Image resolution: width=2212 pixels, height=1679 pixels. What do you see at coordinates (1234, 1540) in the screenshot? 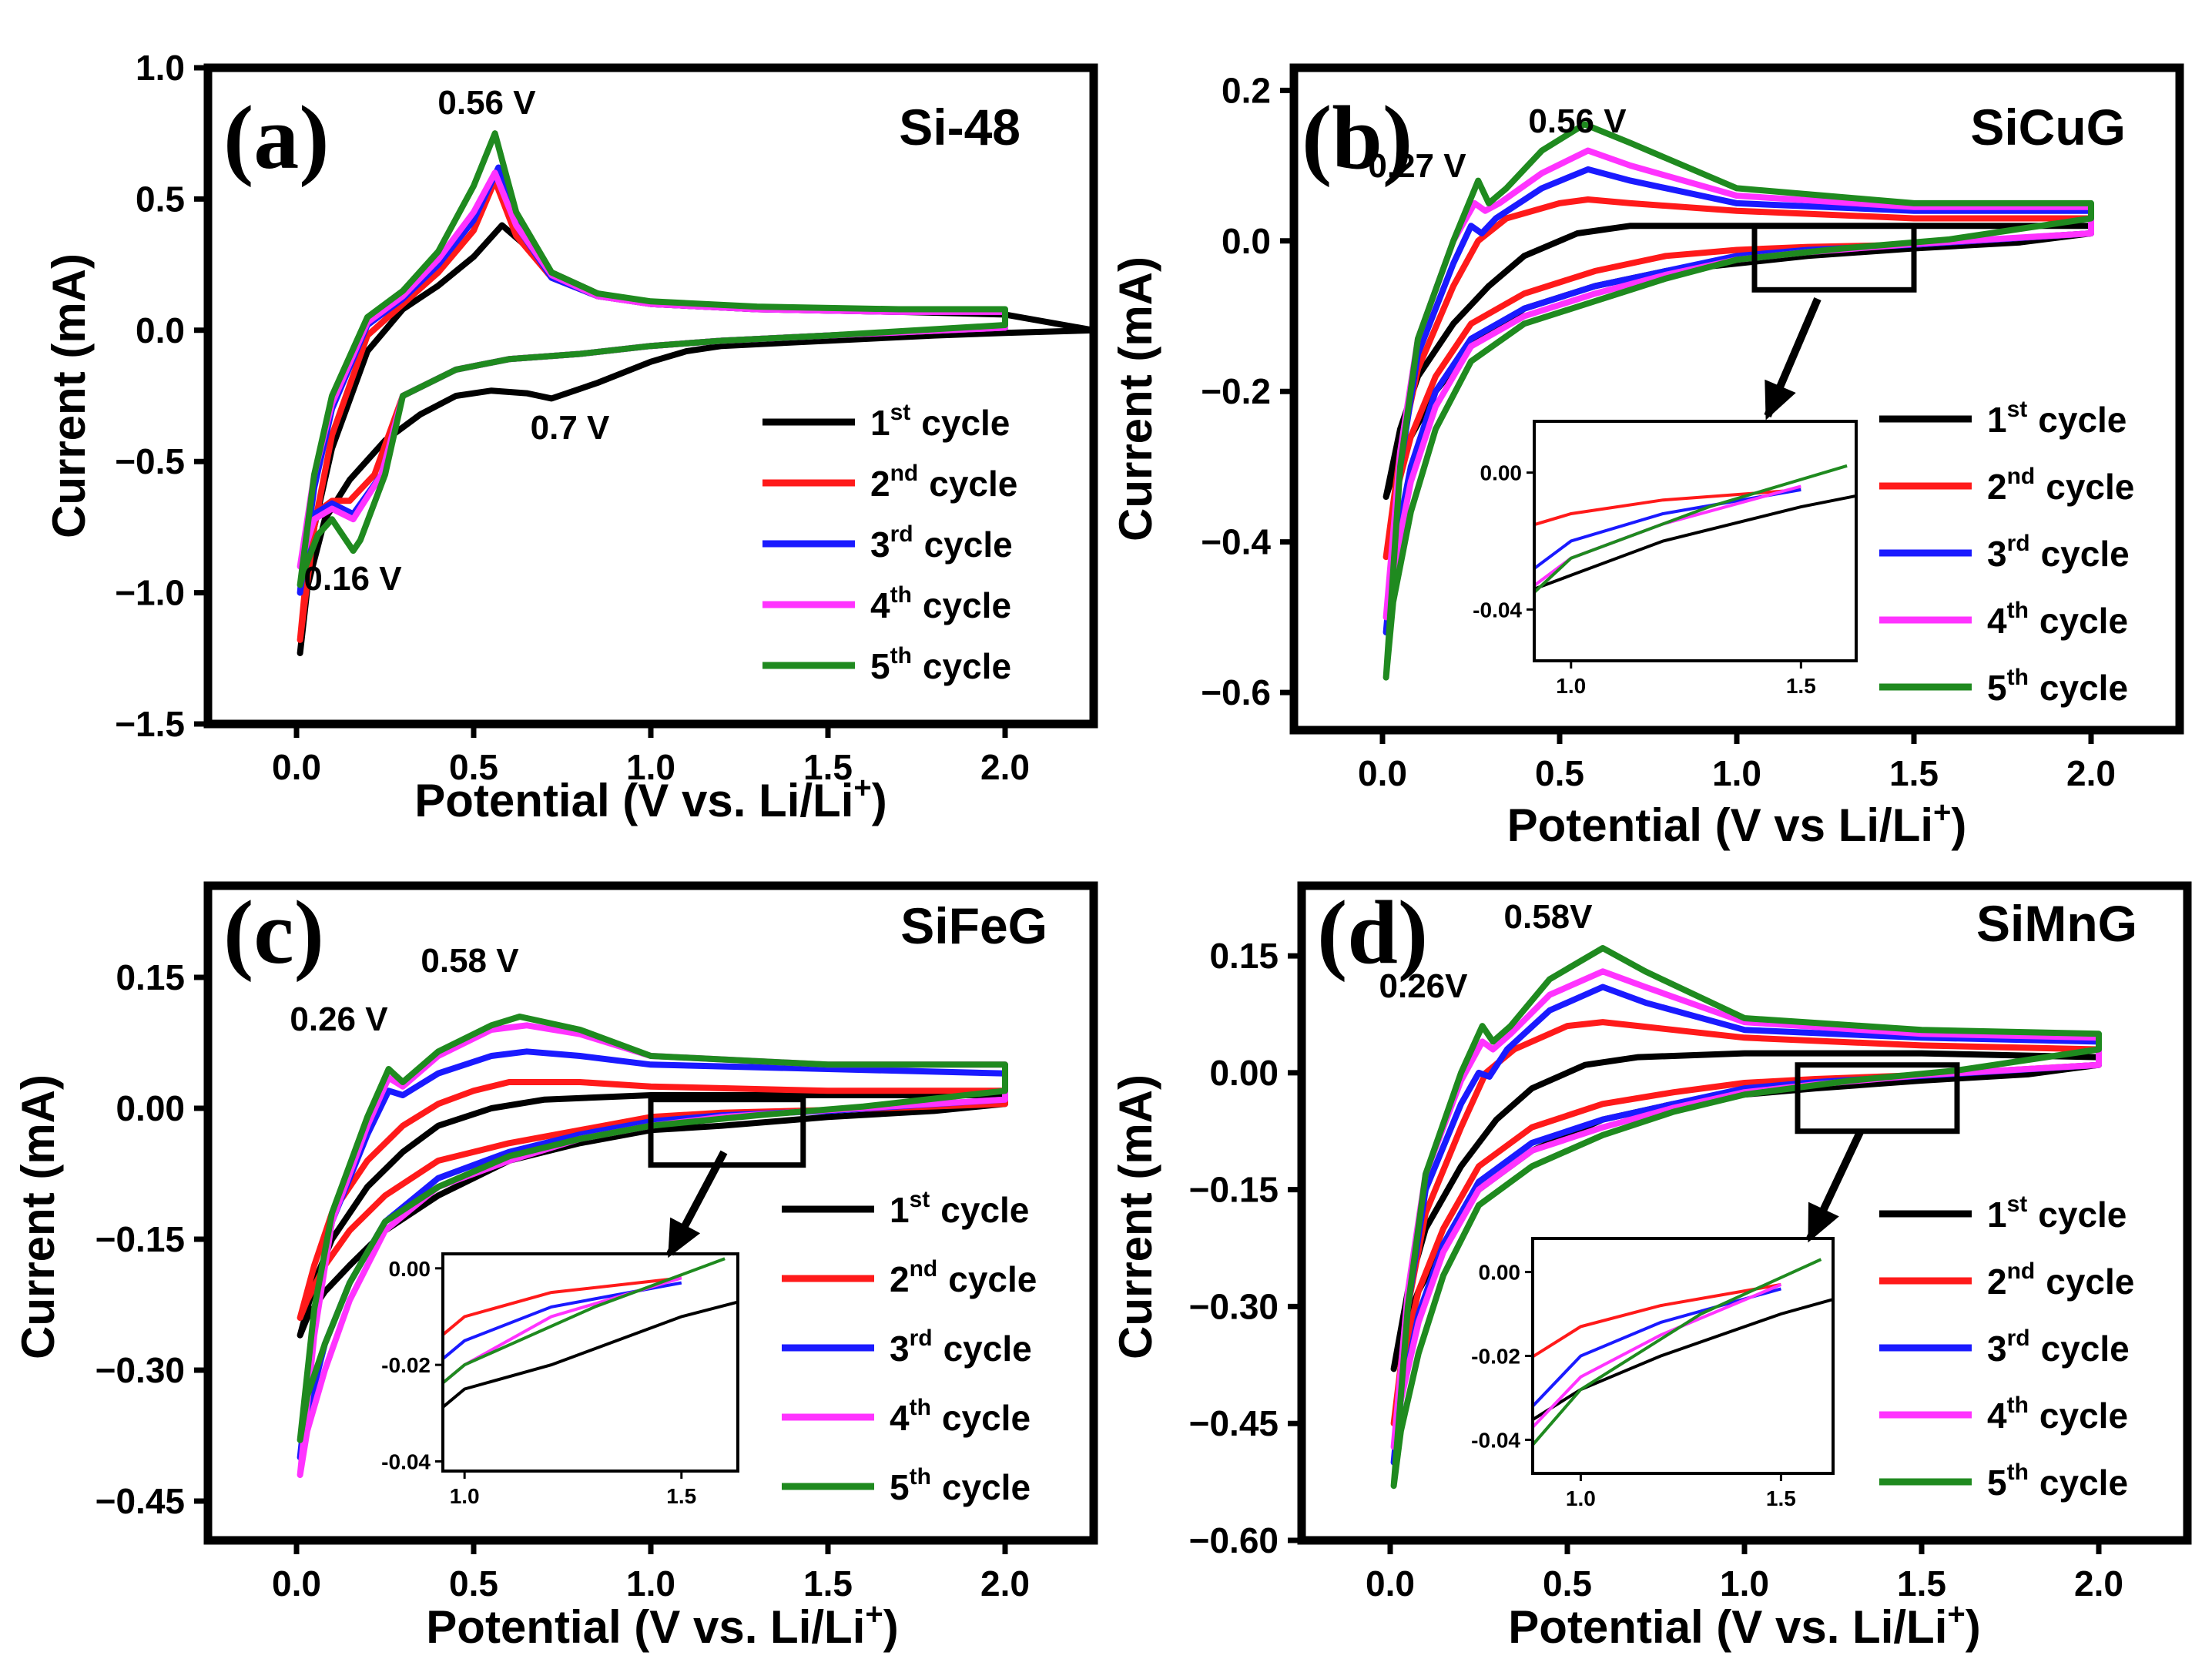
I see `y-tick-label: −0.60` at bounding box center [1234, 1540].